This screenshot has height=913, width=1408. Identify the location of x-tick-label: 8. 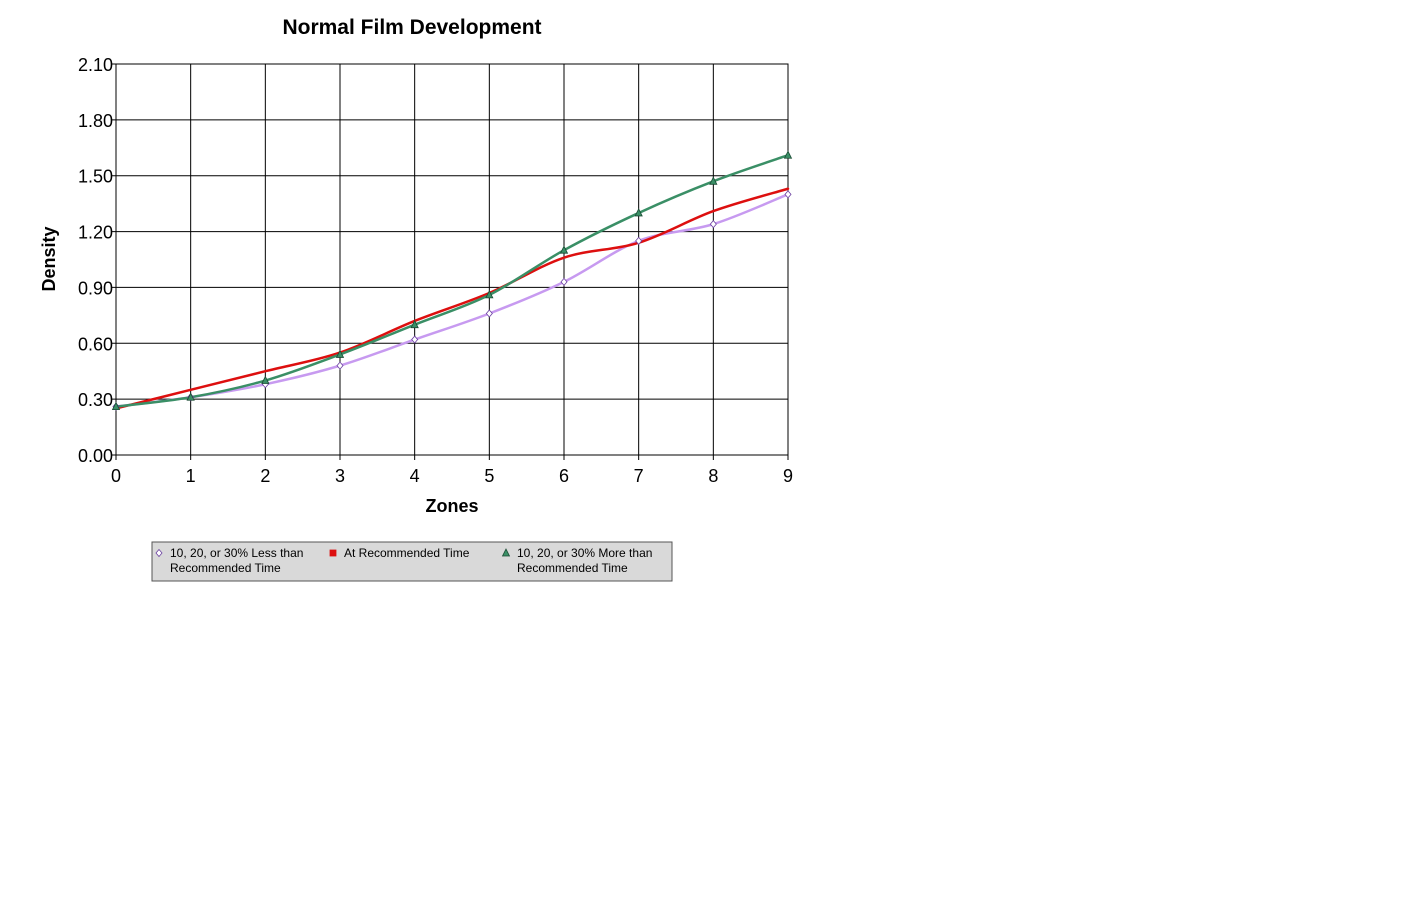
(713, 476).